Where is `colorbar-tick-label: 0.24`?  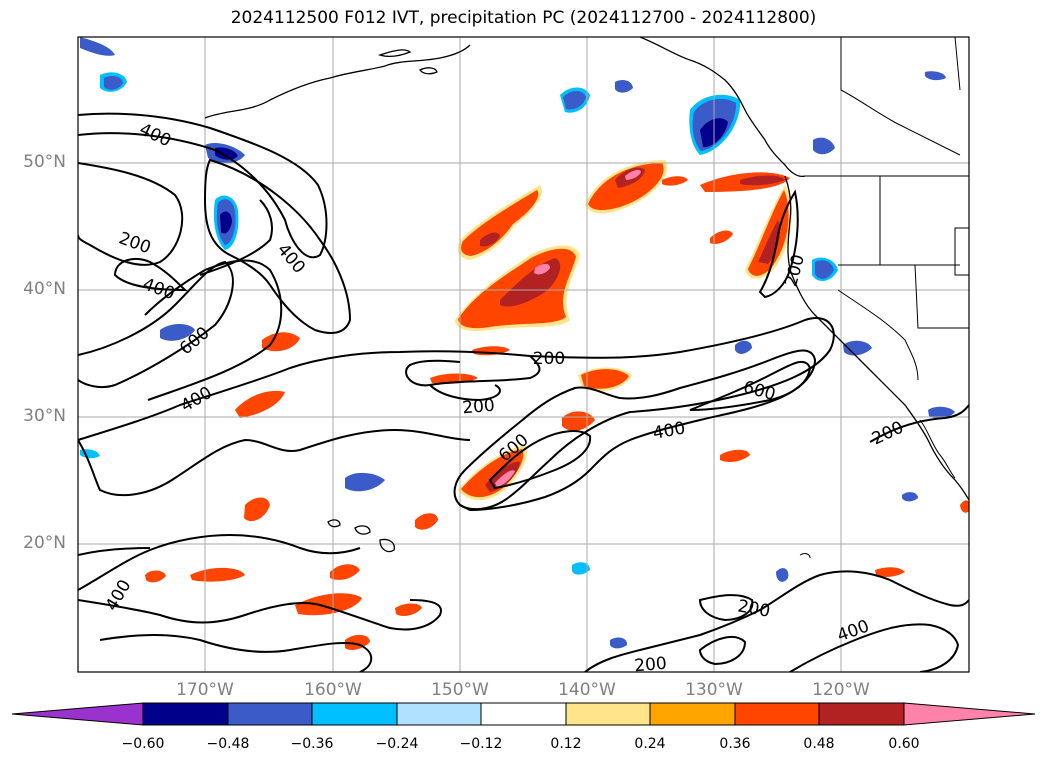 colorbar-tick-label: 0.24 is located at coordinates (650, 744).